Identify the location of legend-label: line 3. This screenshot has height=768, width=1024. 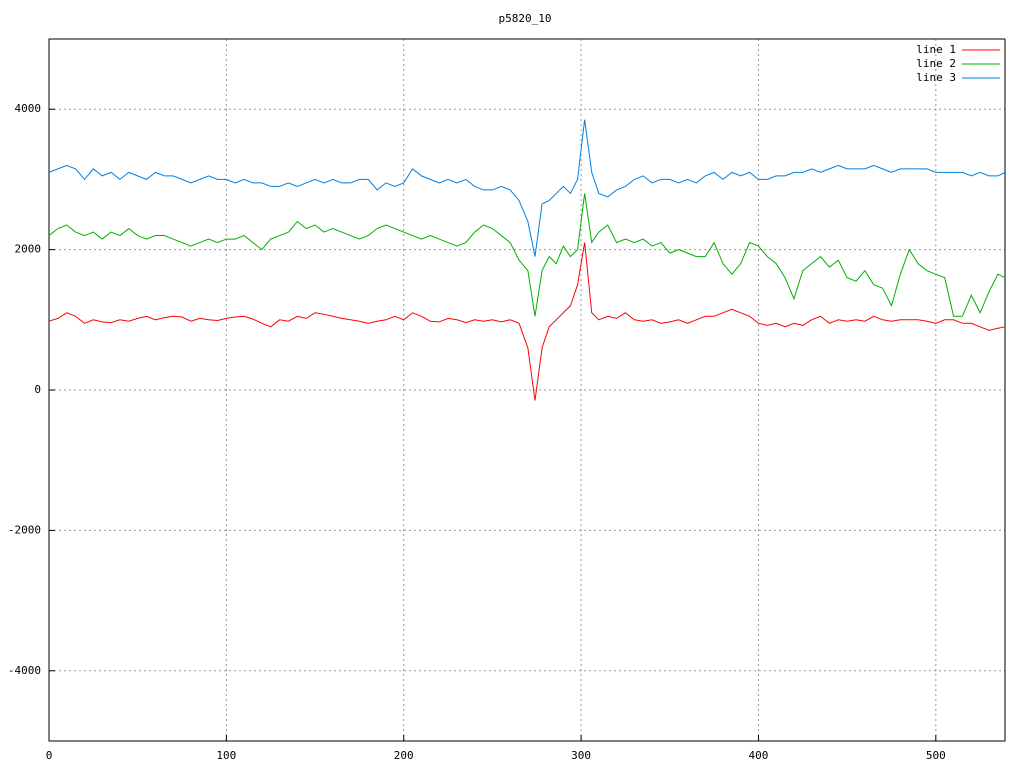
(936, 77).